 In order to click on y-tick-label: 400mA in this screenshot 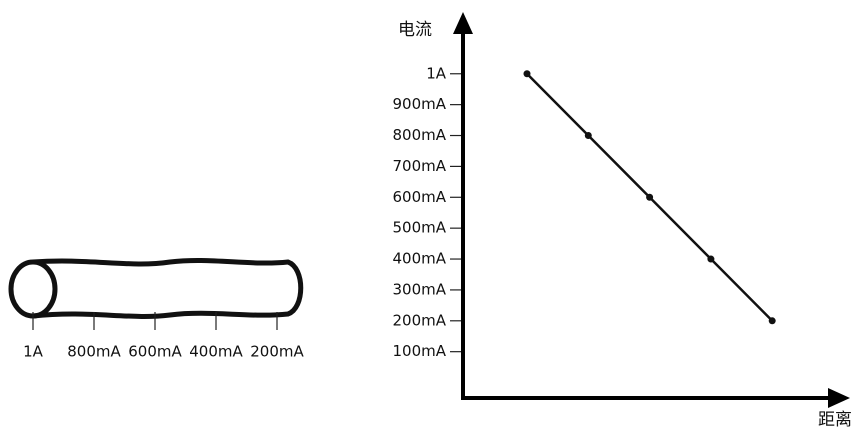, I will do `click(419, 259)`.